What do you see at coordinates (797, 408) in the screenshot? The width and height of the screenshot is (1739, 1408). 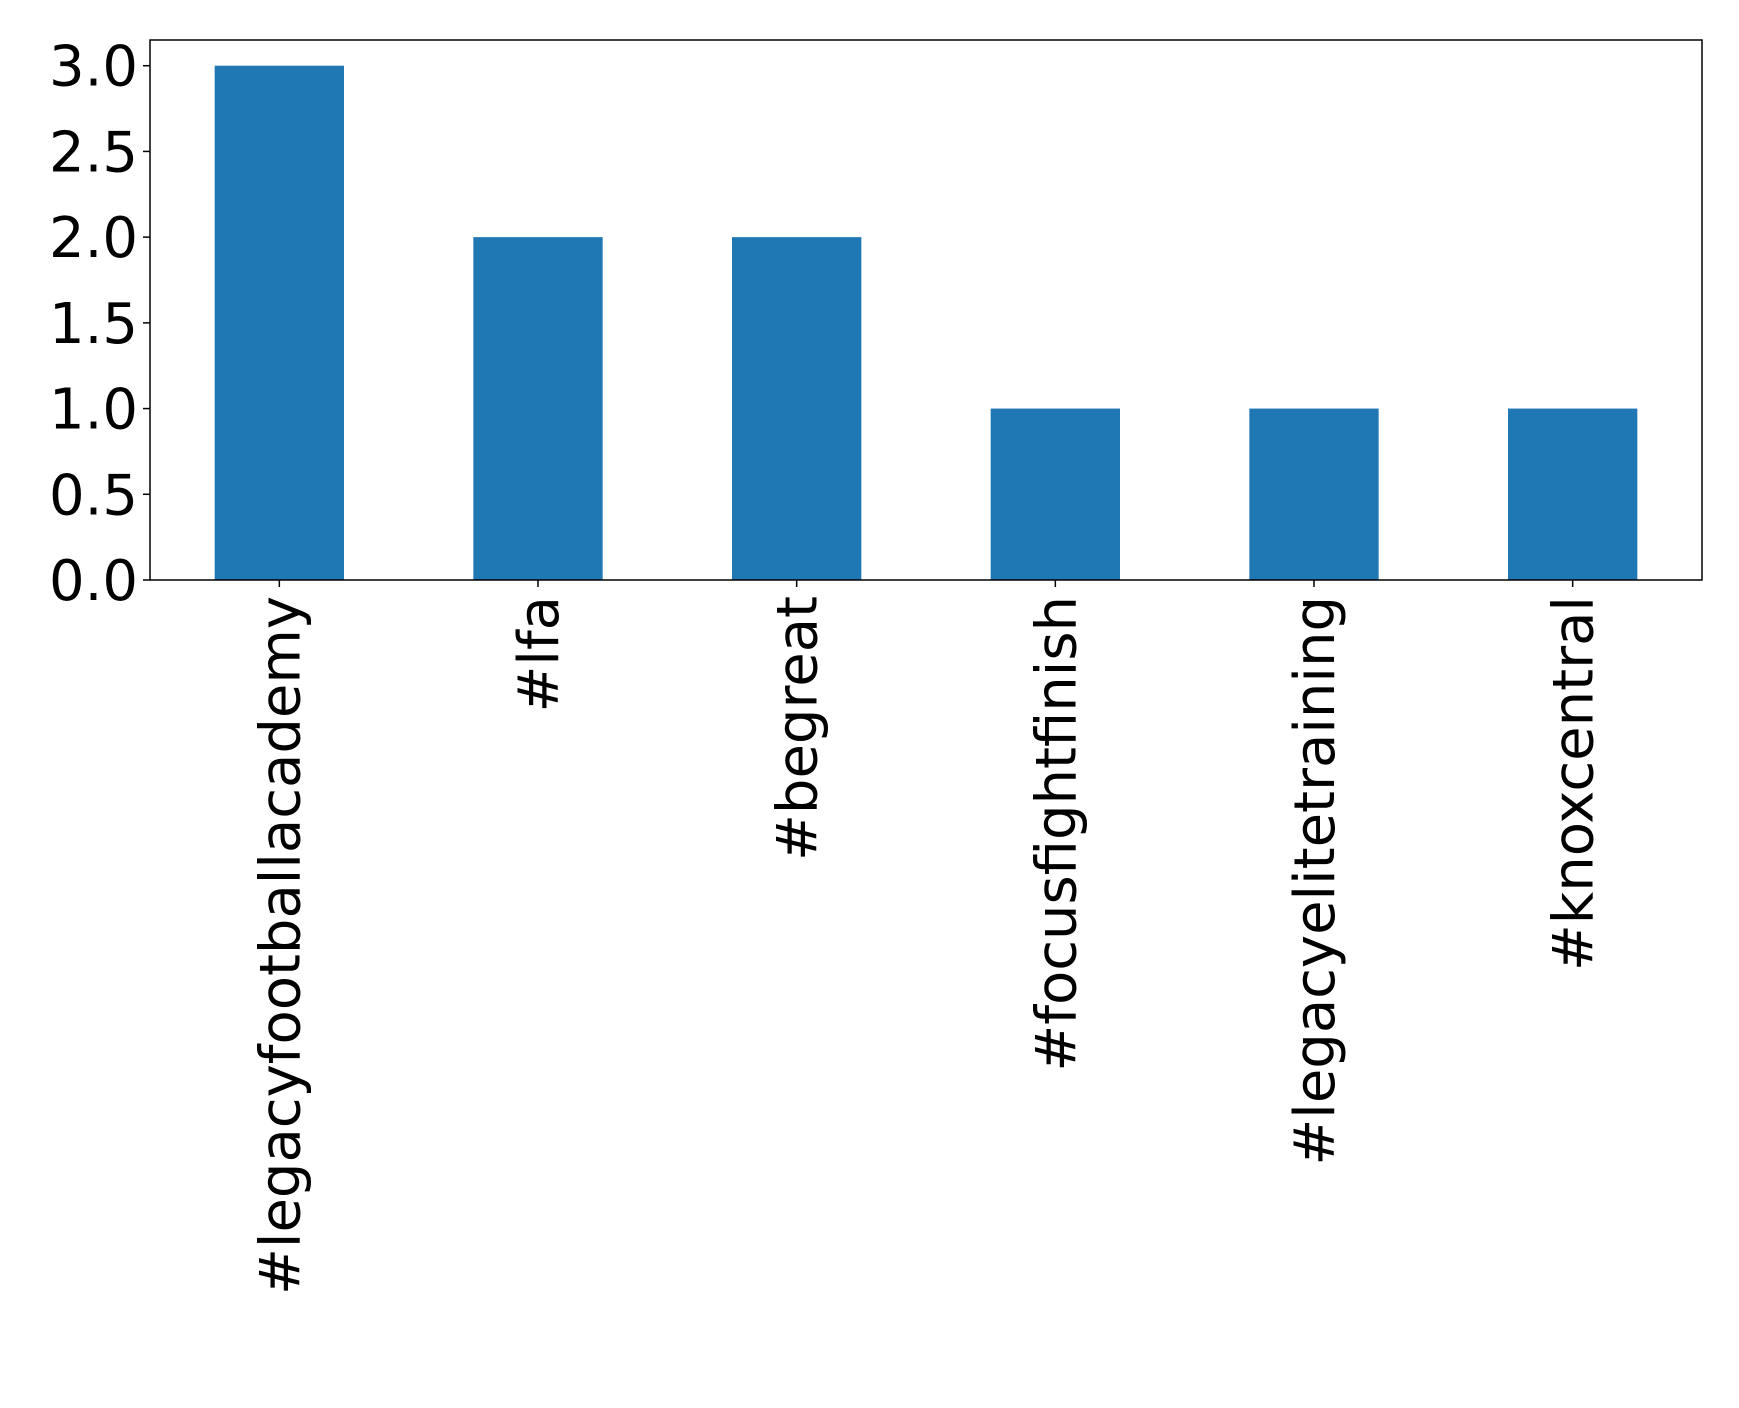 I see `bar-begreat` at bounding box center [797, 408].